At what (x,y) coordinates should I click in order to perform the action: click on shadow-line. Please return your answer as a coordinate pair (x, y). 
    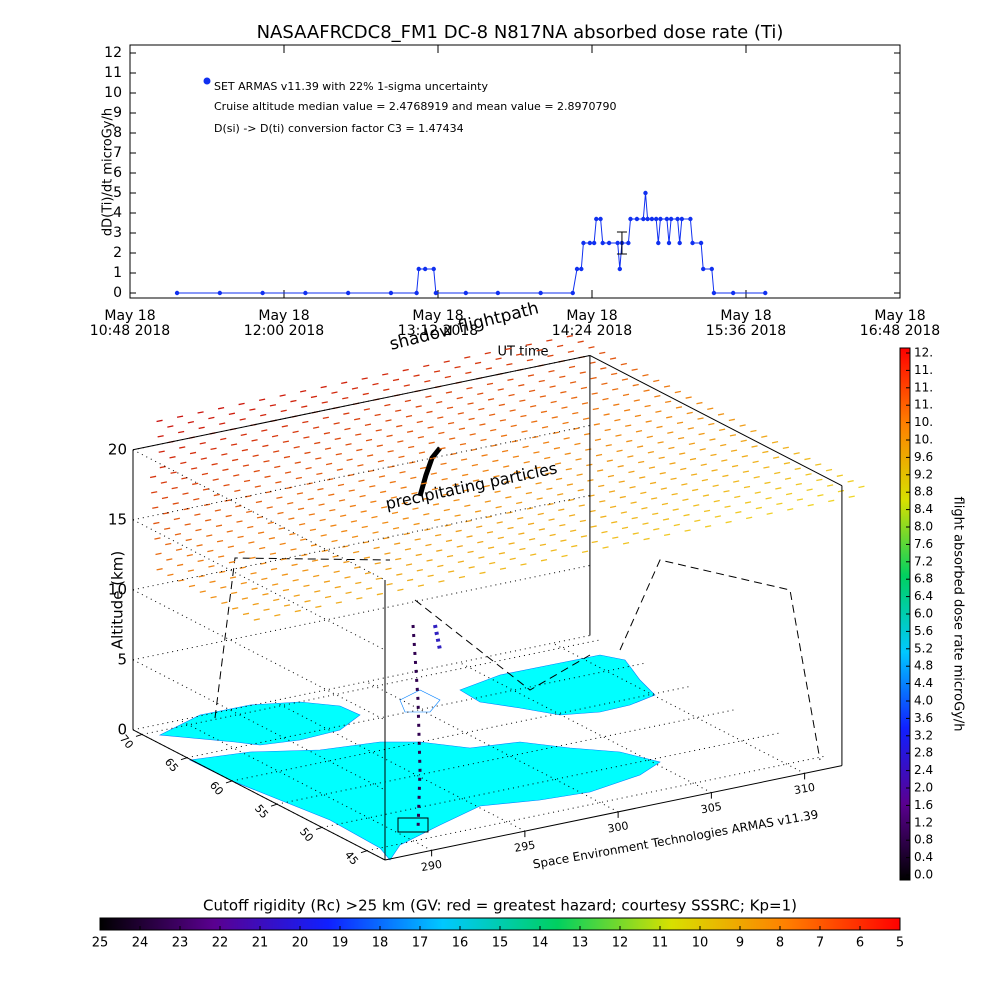
    Looking at the image, I should click on (502, 645).